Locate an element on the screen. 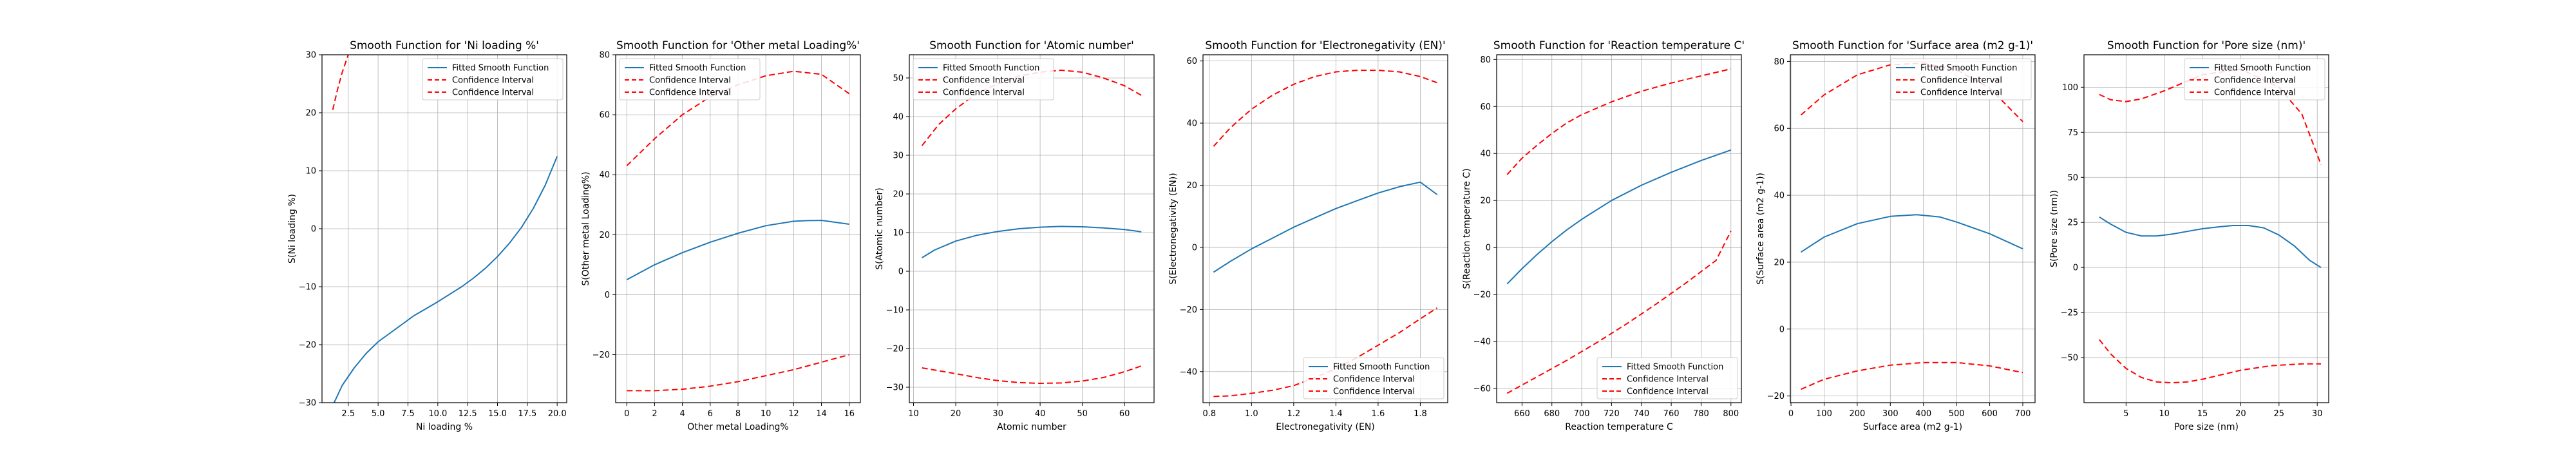  chart-title: Smooth Function for 'Ni loading %' is located at coordinates (445, 45).